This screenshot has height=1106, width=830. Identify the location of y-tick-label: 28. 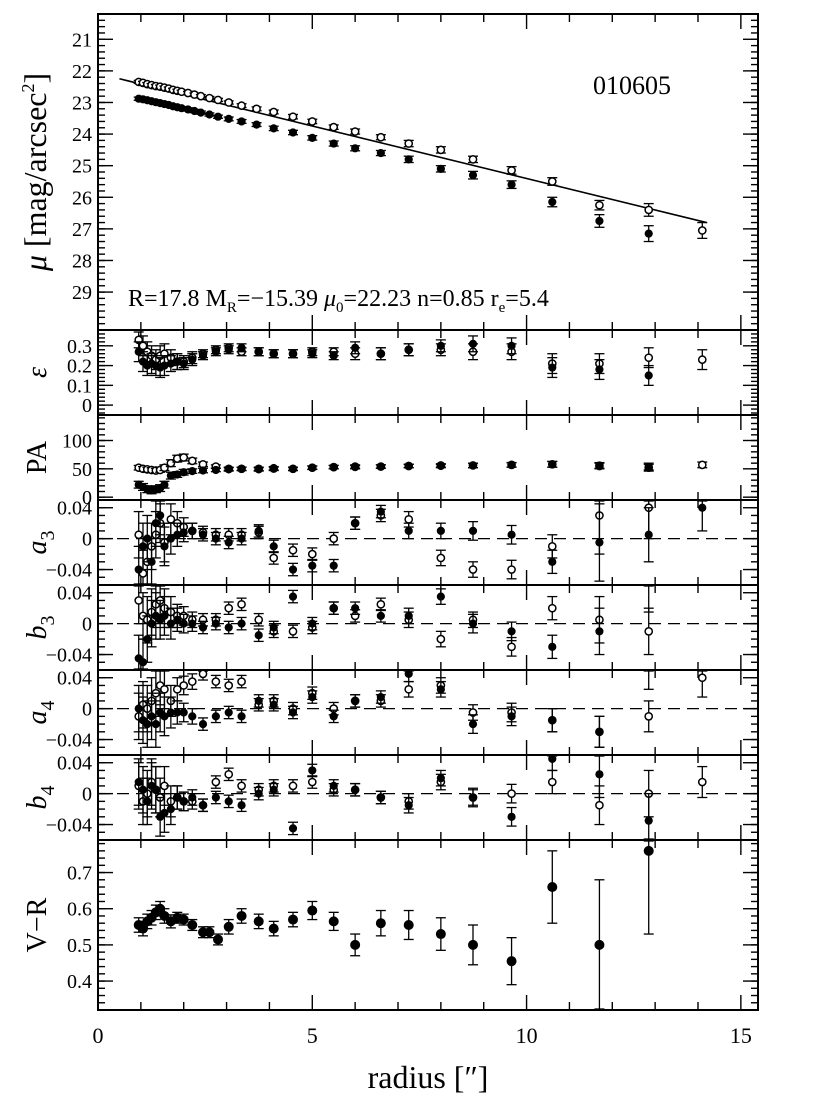
(82, 261).